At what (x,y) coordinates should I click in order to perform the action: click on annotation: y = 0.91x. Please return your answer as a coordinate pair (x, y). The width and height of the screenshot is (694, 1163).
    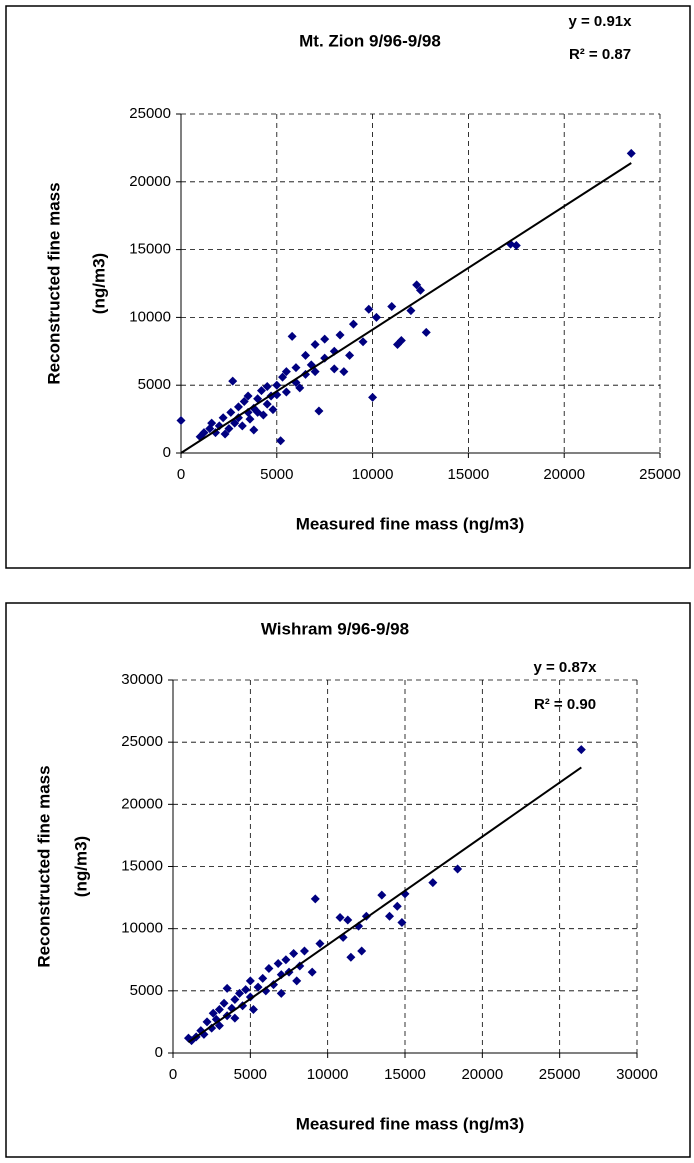
    Looking at the image, I should click on (601, 21).